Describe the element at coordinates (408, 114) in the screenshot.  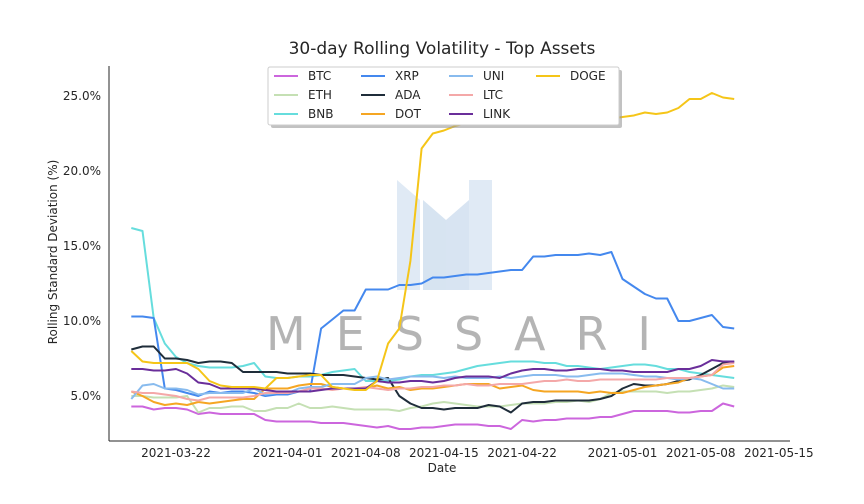
I see `legend-label: DOT` at that location.